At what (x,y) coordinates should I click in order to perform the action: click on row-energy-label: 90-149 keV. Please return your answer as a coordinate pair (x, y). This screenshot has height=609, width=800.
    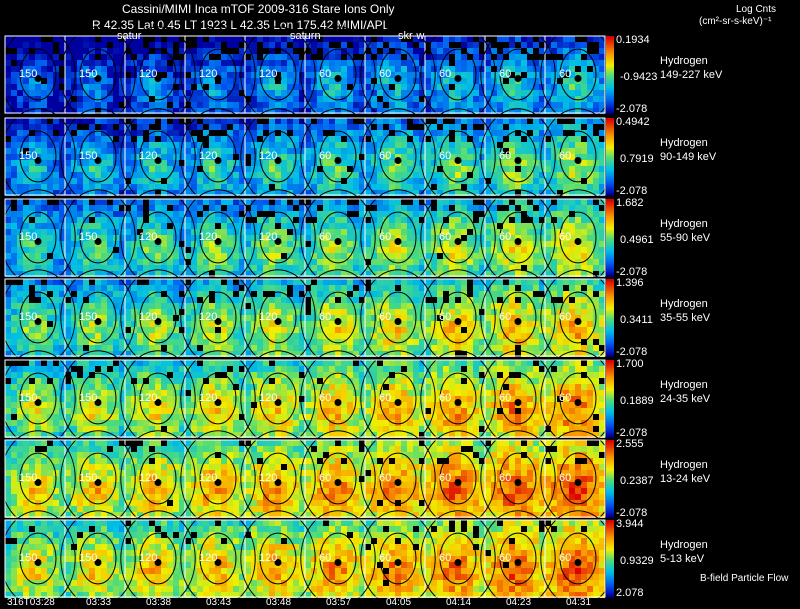
    Looking at the image, I should click on (688, 157).